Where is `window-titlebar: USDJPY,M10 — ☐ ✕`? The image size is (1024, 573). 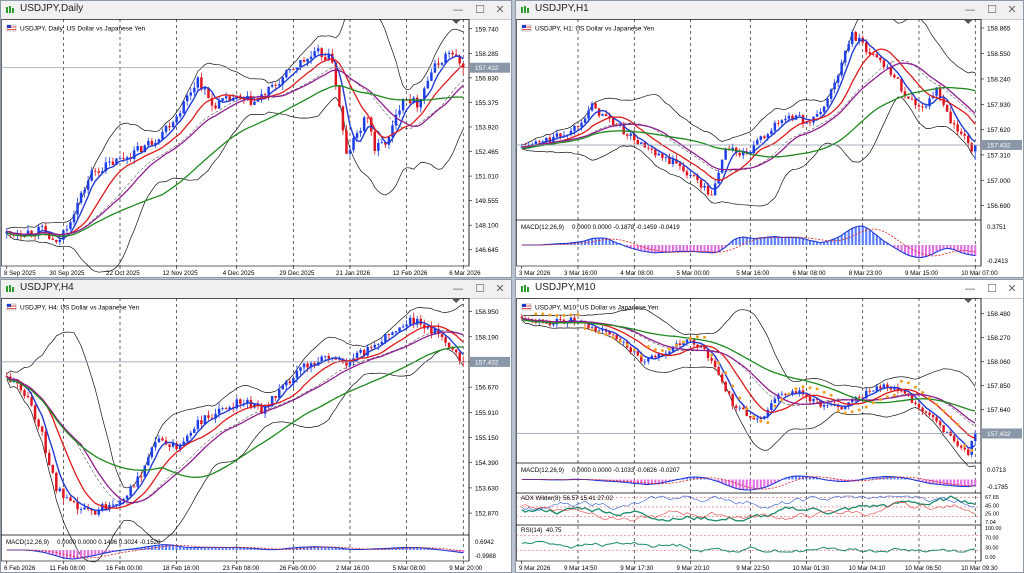
window-titlebar: USDJPY,M10 — ☐ ✕ is located at coordinates (769, 289).